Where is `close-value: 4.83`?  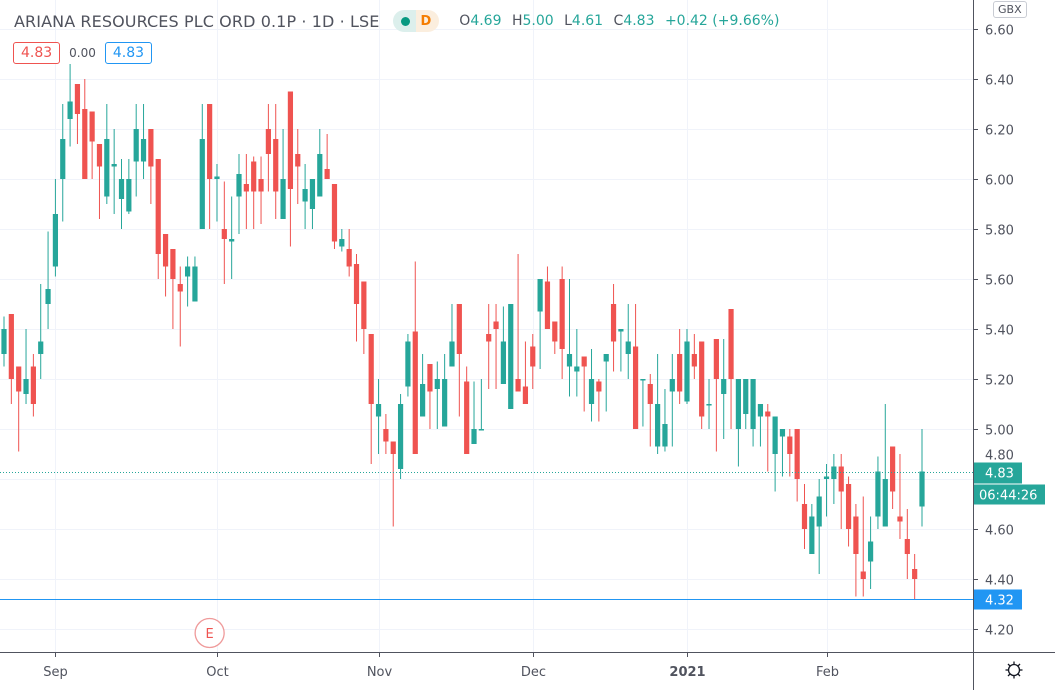 close-value: 4.83 is located at coordinates (639, 21).